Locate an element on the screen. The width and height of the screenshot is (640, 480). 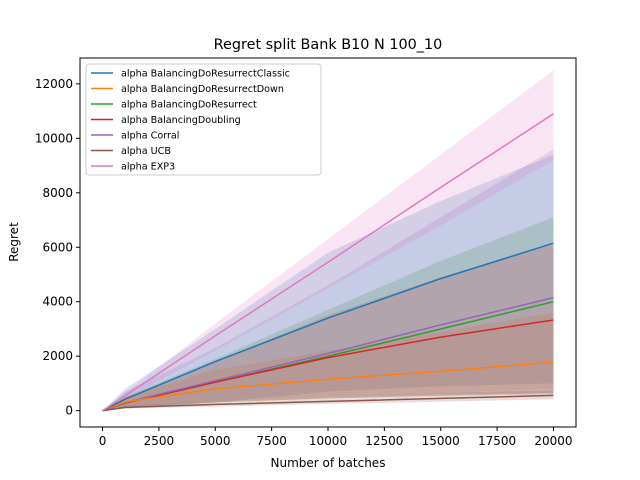
legend-item: alpha BalancingDoResurrect is located at coordinates (174, 105).